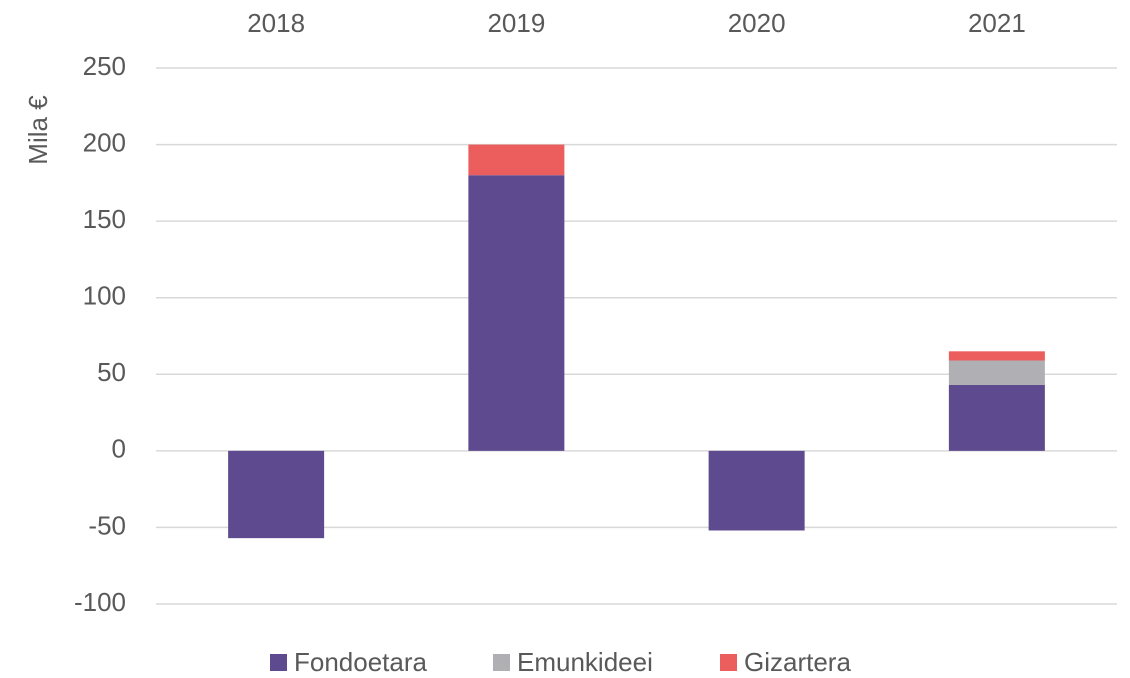 The image size is (1130, 678). What do you see at coordinates (797, 662) in the screenshot?
I see `legend-label: Gizartera` at bounding box center [797, 662].